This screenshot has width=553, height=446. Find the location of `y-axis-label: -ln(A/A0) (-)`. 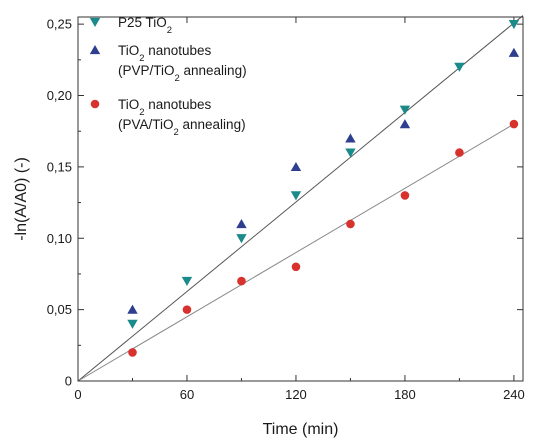

y-axis-label: -ln(A/A0) (-) is located at coordinates (21, 199).